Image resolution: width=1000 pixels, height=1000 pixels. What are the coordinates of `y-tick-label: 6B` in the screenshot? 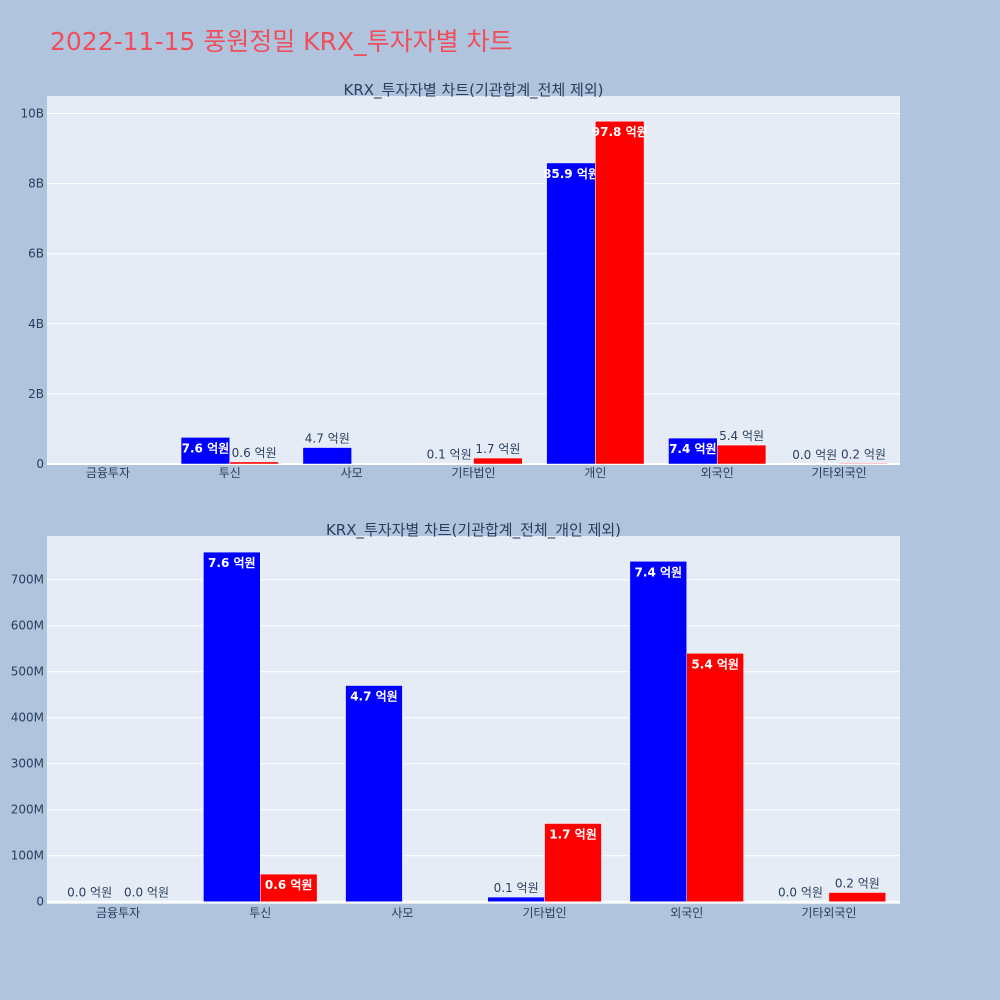 It's located at (36, 254).